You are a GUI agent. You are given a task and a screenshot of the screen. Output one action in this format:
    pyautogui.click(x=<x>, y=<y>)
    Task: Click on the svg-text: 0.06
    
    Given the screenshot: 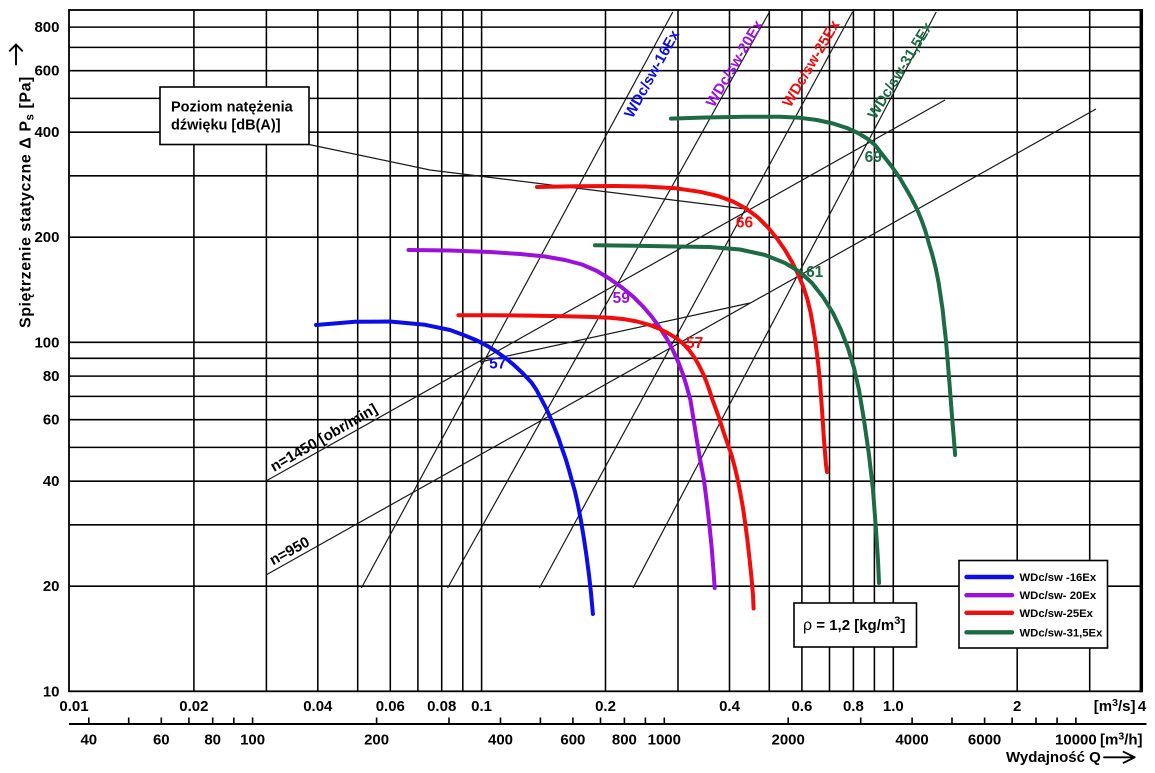 What is the action you would take?
    pyautogui.click(x=390, y=706)
    